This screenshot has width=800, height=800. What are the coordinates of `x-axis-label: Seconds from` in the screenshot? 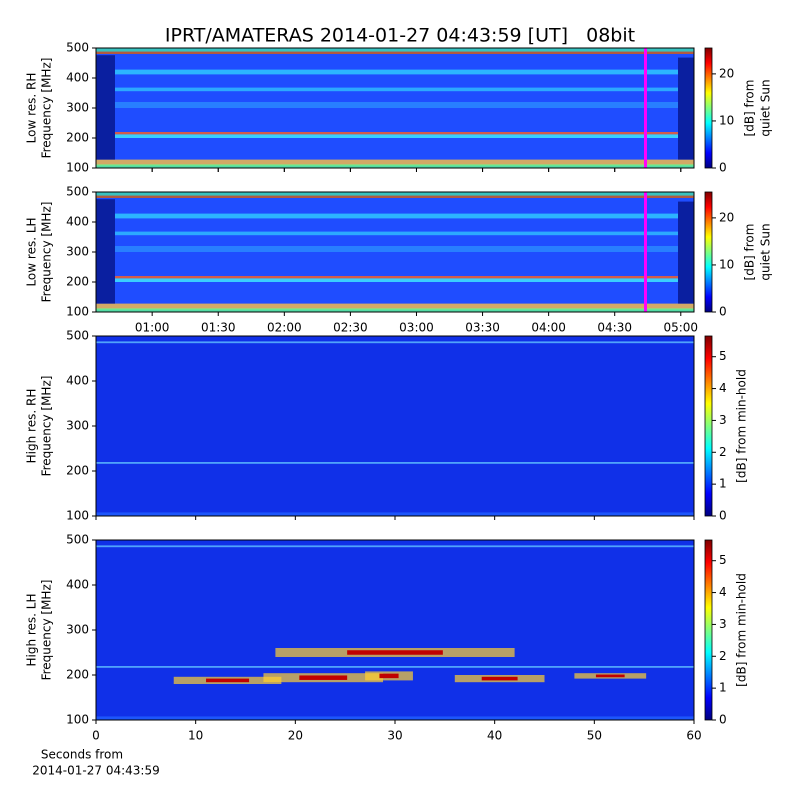 It's located at (82, 755).